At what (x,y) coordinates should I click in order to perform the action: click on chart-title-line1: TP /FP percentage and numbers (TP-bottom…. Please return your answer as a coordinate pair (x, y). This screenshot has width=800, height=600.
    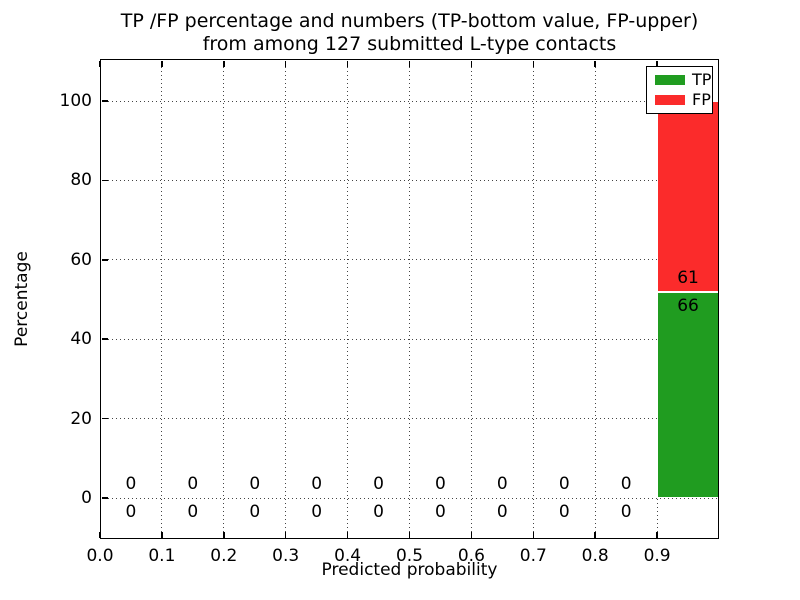
    Looking at the image, I should click on (409, 21).